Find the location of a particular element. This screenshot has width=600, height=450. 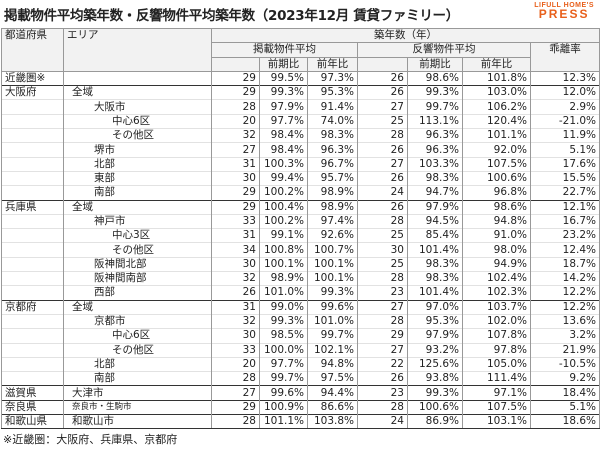

value-cell: 33 is located at coordinates (235, 221).